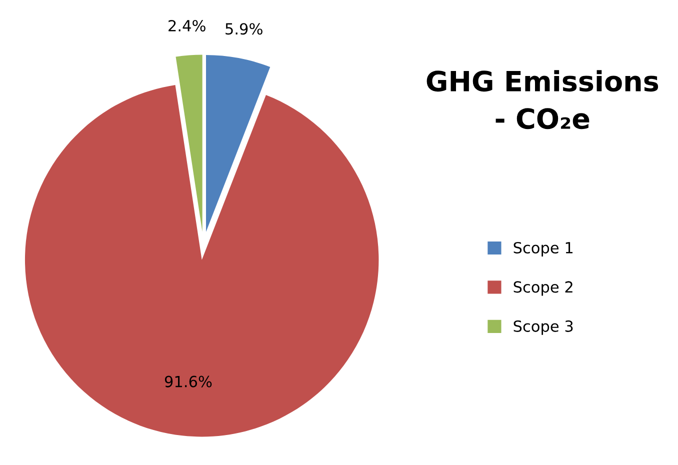 The image size is (678, 465). Describe the element at coordinates (188, 382) in the screenshot. I see `data-label: 91.6%` at that location.